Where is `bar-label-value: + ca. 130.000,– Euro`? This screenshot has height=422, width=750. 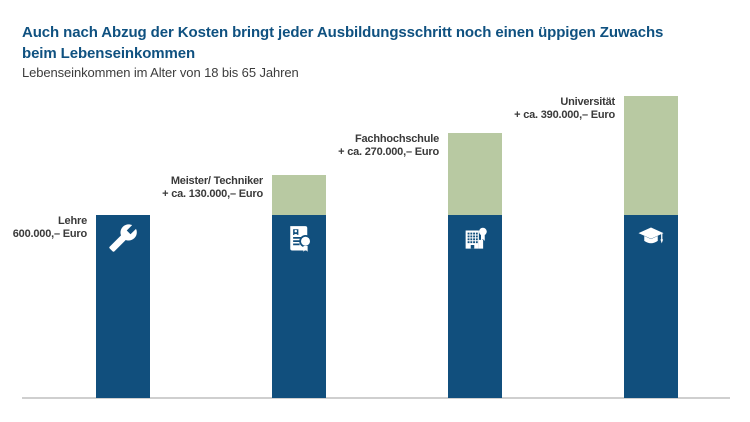 bar-label-value: + ca. 130.000,– Euro is located at coordinates (212, 194).